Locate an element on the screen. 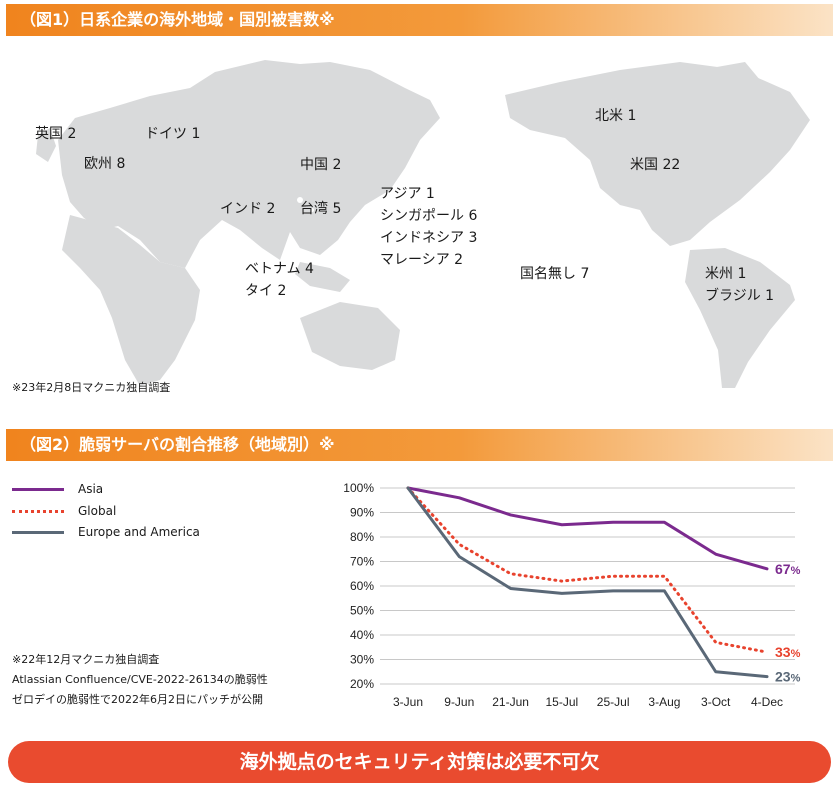 The image size is (839, 792). x-tick-label: 3-Aug is located at coordinates (664, 702).